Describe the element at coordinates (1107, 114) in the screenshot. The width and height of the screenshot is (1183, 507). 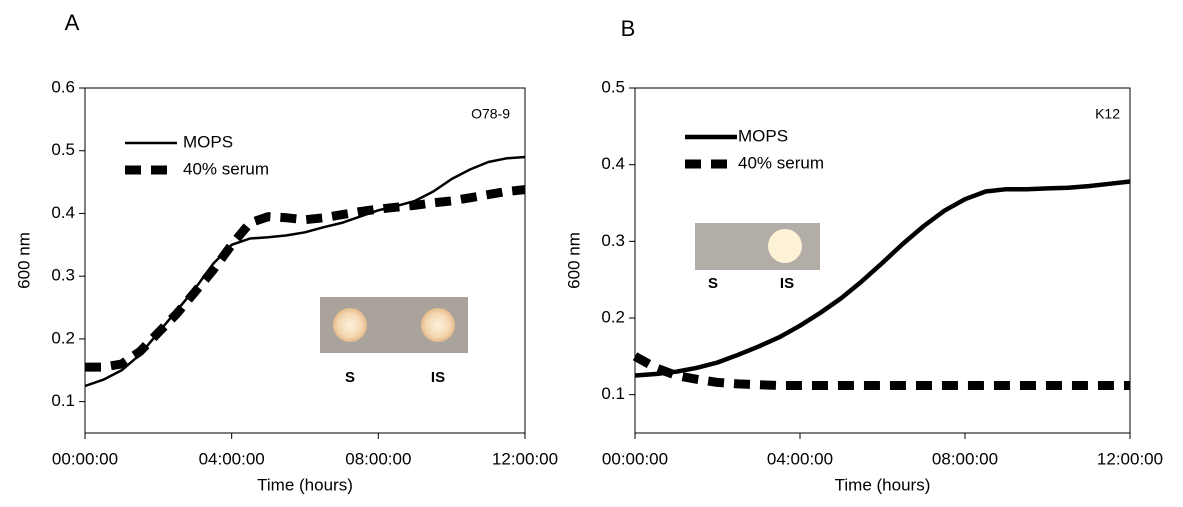
I see `annotation: K12` at that location.